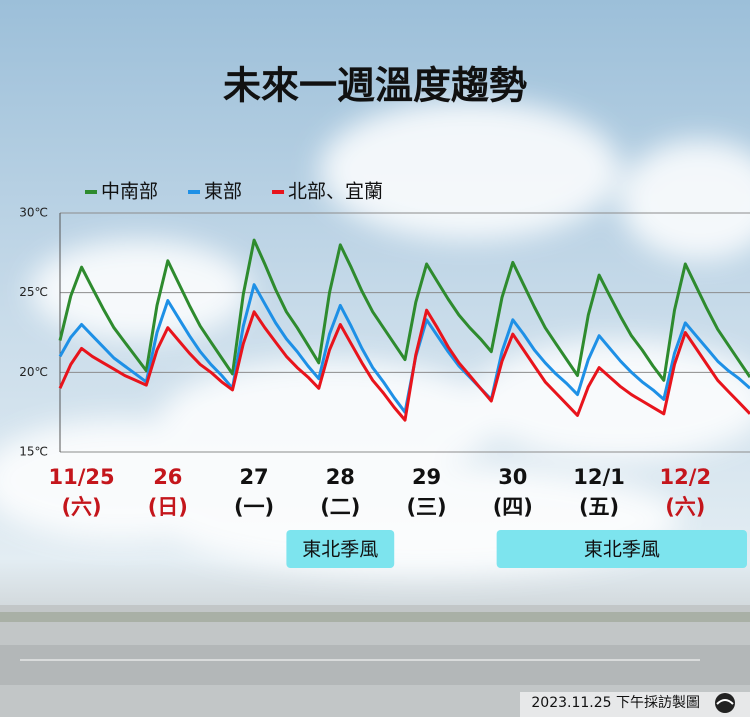 The width and height of the screenshot is (750, 717). I want to click on x-tick-sublabel: (五), so click(599, 507).